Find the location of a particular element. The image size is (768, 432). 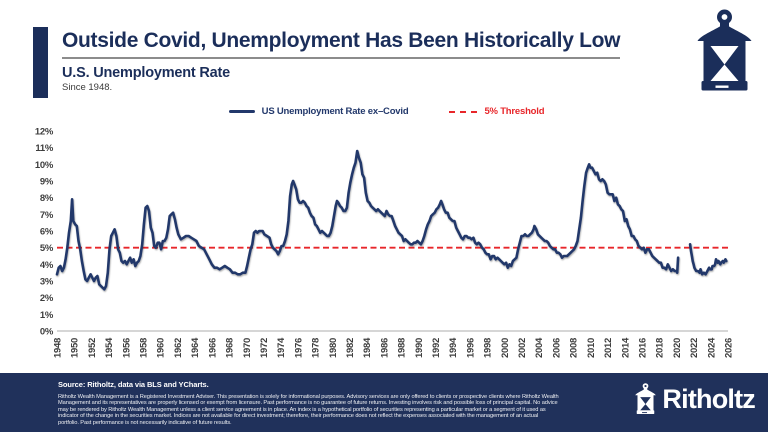

svg-text: 6% is located at coordinates (47, 232).